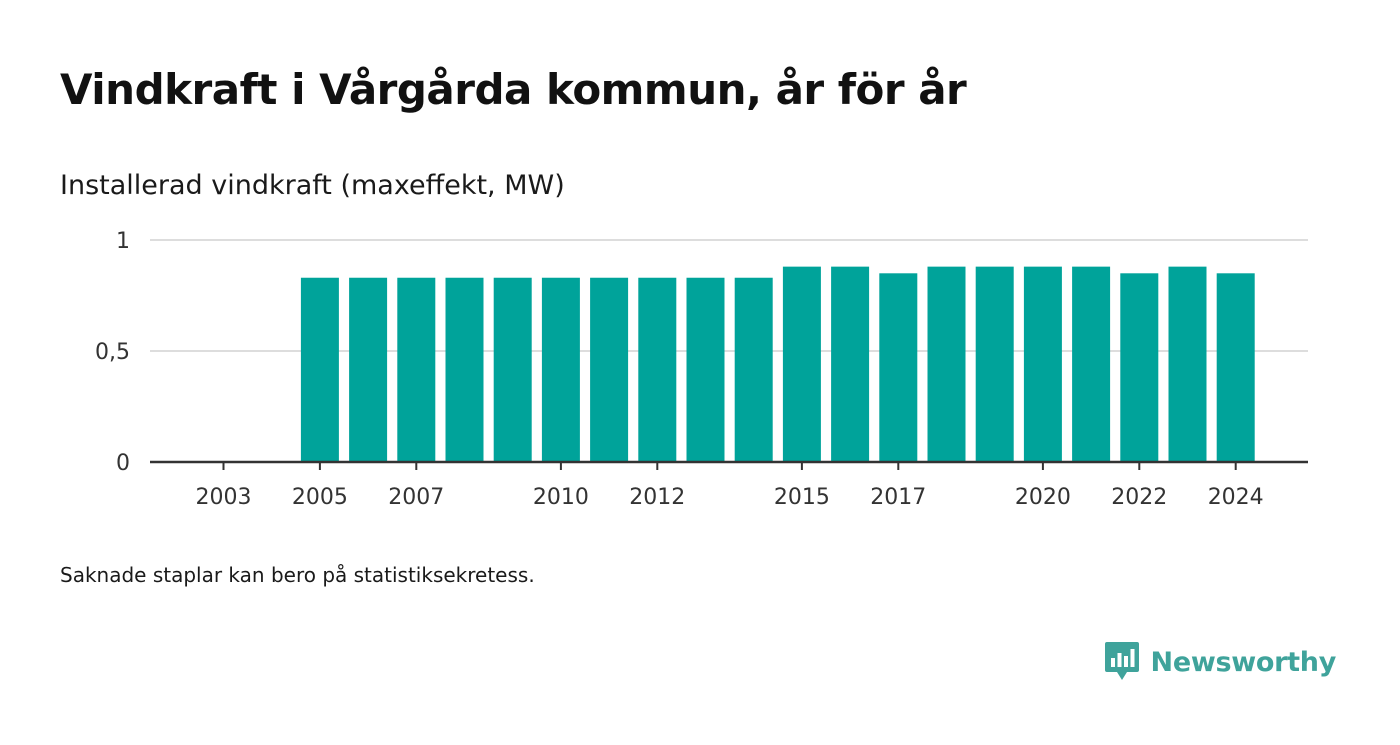  Describe the element at coordinates (898, 367) in the screenshot. I see `bar-2017` at that location.